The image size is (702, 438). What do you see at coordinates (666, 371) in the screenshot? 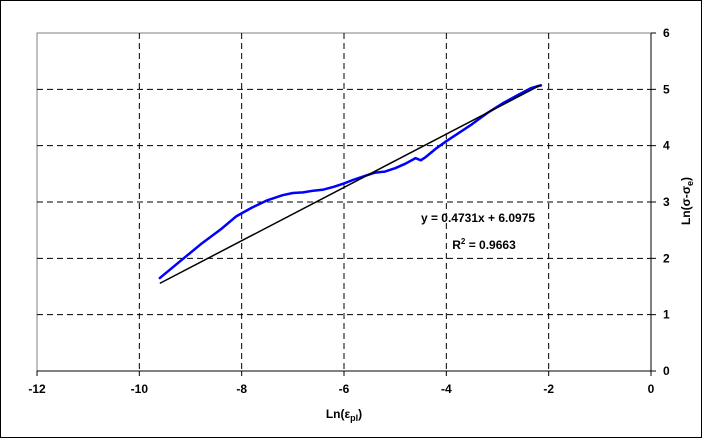
I see `y-tick-label: 0` at bounding box center [666, 371].